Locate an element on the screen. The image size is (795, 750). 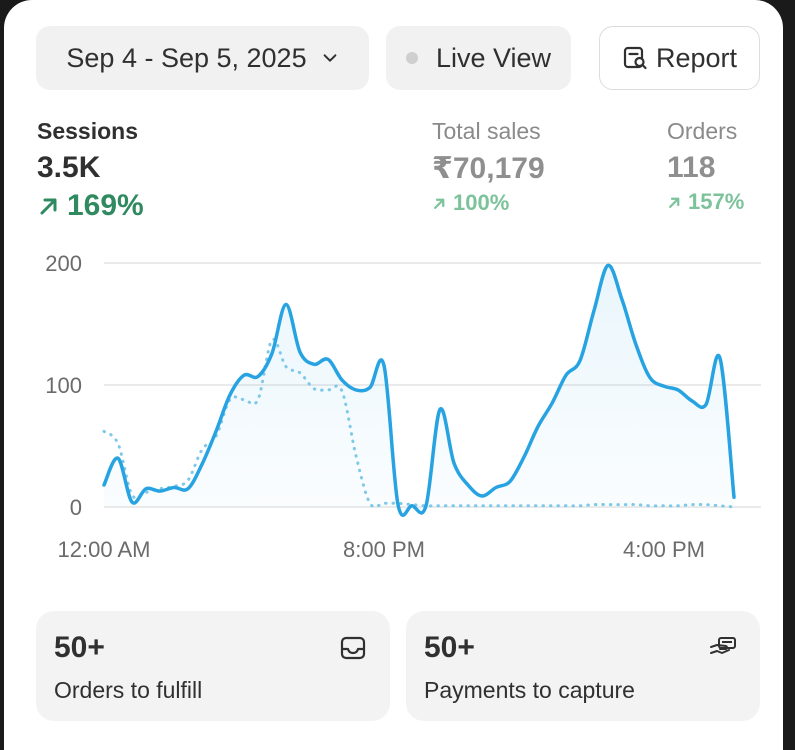
hand-card-icon is located at coordinates (723, 645).